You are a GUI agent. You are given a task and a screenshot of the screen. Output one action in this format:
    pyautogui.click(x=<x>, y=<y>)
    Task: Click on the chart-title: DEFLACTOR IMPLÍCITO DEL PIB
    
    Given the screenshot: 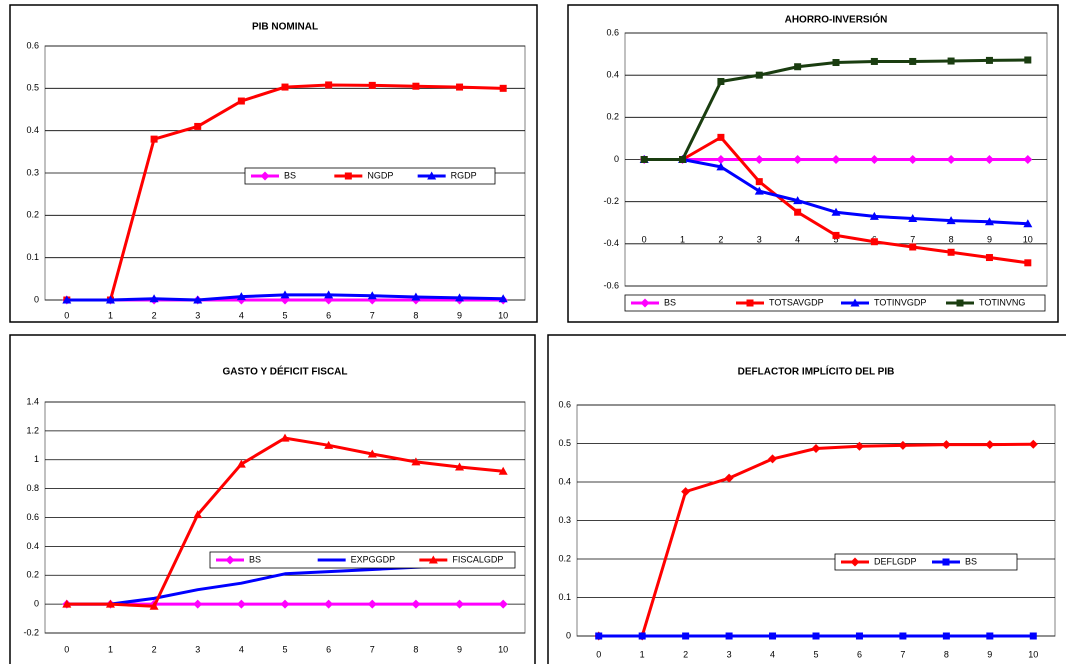 What is the action you would take?
    pyautogui.click(x=816, y=371)
    